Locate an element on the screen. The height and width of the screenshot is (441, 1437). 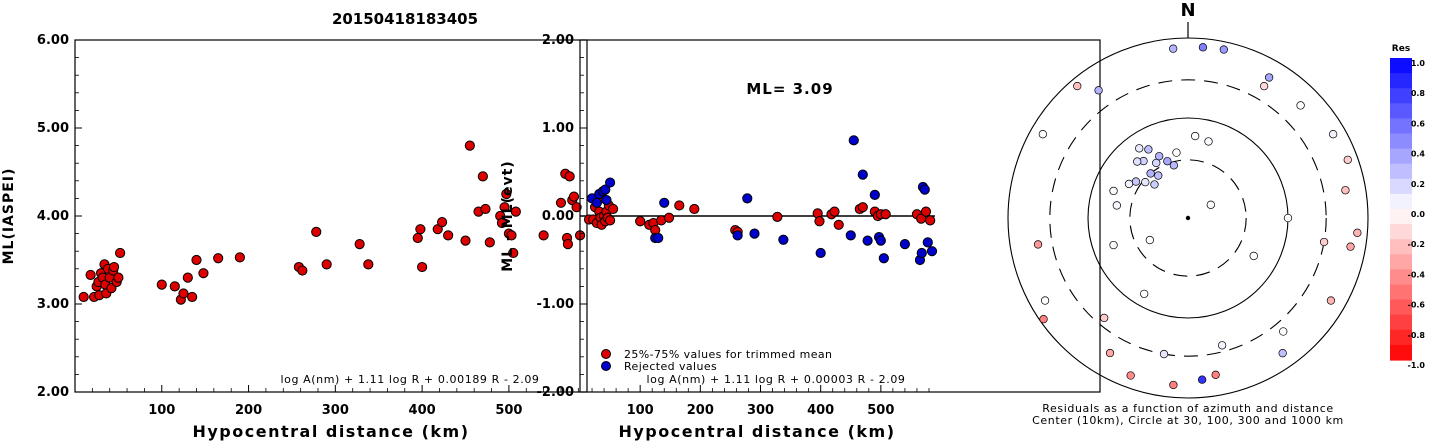
left-x-tick-label: 500 is located at coordinates (508, 410).